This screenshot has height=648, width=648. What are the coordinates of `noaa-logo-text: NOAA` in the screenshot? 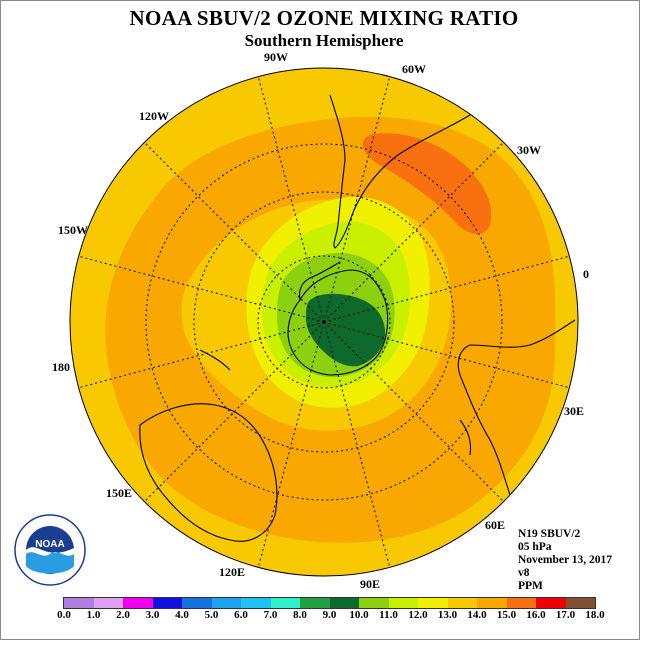 It's located at (49, 544).